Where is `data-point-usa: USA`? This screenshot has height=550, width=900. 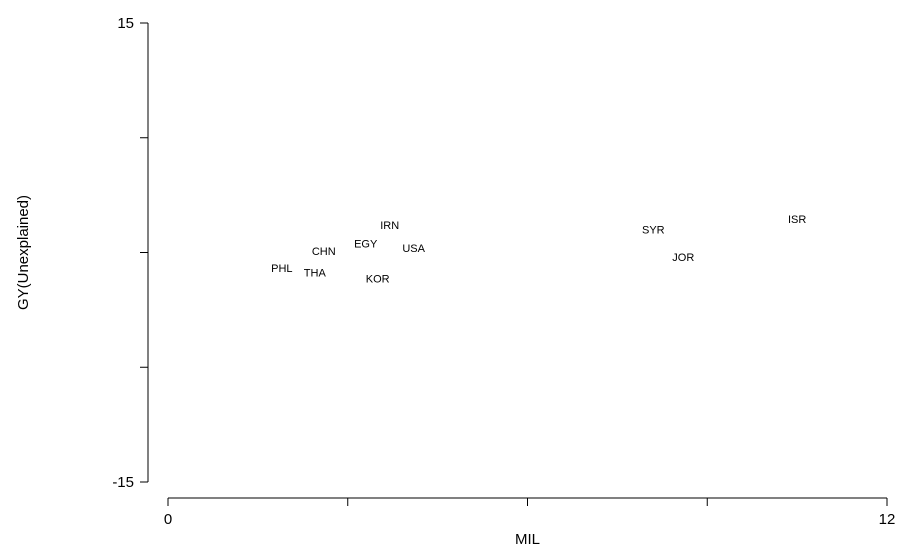 data-point-usa: USA is located at coordinates (413, 249).